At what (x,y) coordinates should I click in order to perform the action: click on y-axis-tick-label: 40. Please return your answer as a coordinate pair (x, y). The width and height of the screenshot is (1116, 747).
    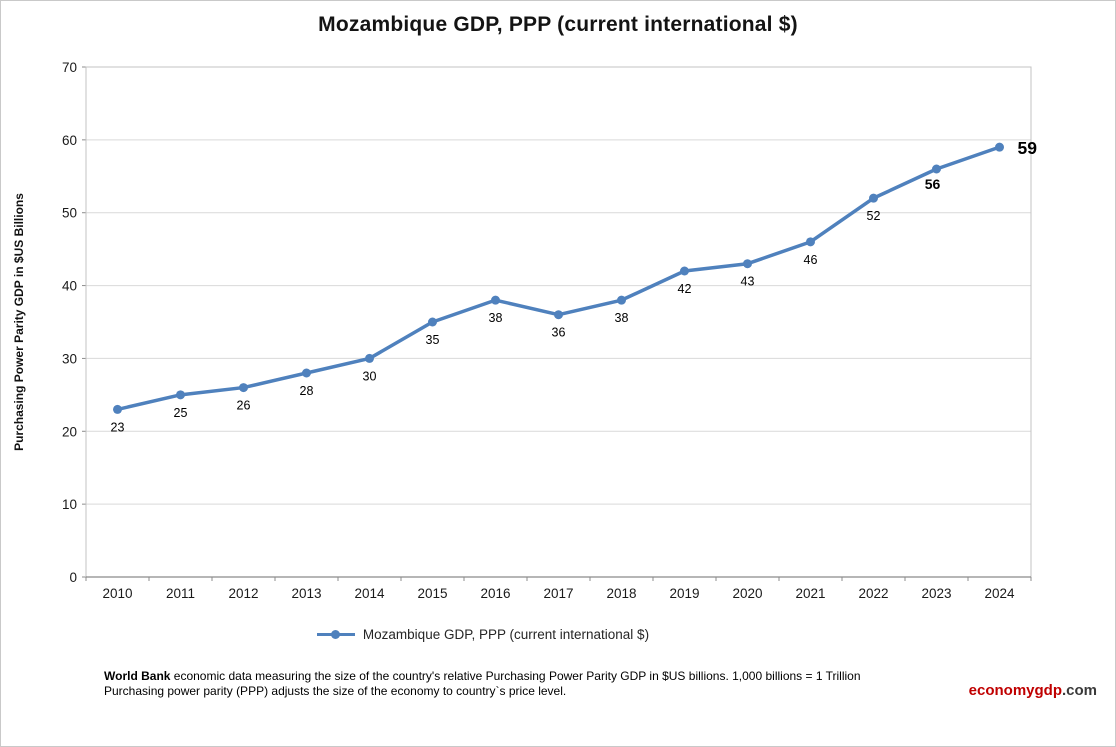
    Looking at the image, I should click on (69, 286).